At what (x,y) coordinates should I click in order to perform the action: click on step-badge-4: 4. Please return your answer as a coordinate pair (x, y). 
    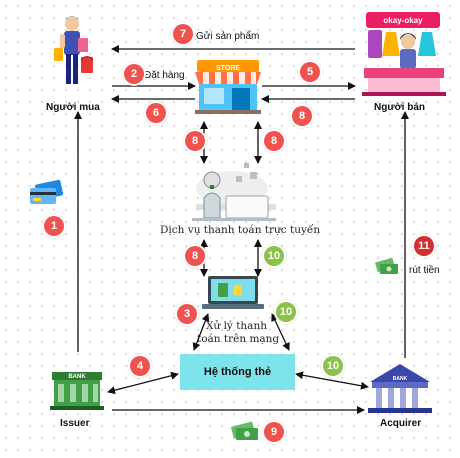
    Looking at the image, I should click on (140, 366).